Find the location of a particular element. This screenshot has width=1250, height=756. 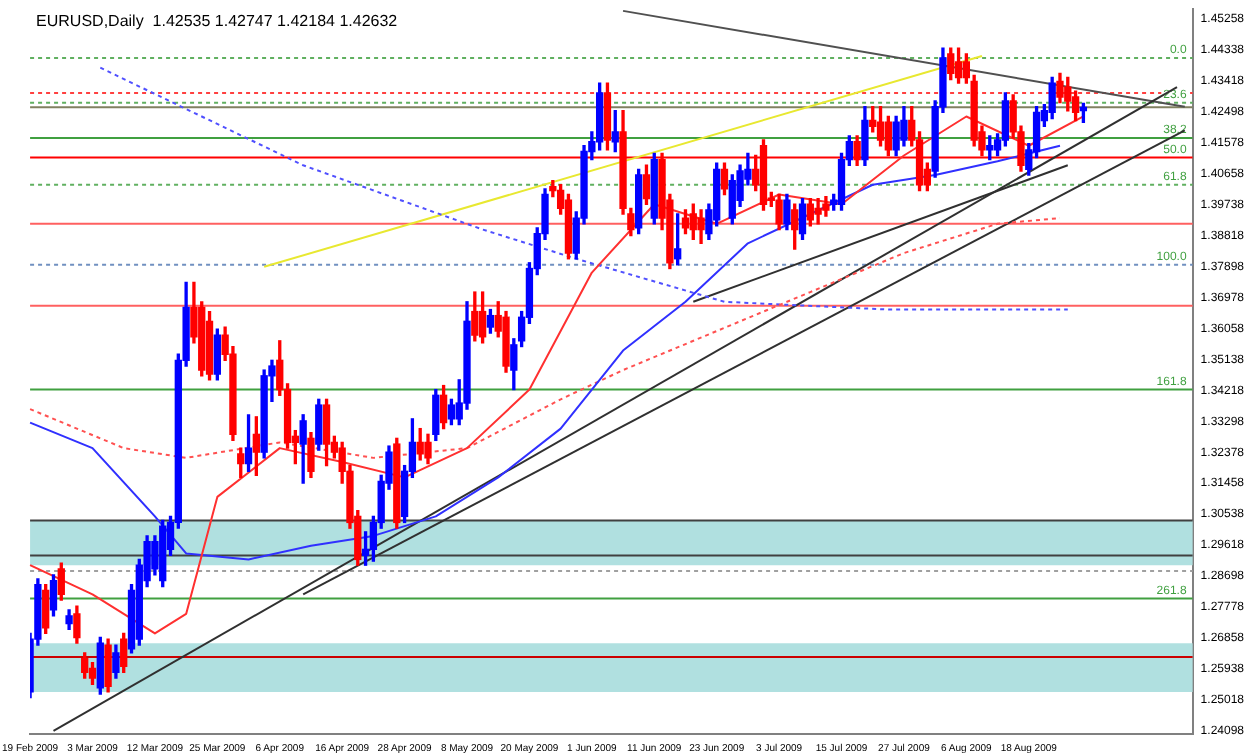

chart-title: EURUSD,Daily 1.42535 1.42747 1.42184 1.42632 is located at coordinates (217, 20).